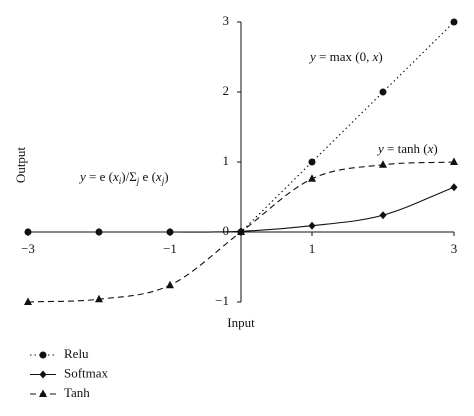  I want to click on annotation-part: = tanh (, so click(406, 148).